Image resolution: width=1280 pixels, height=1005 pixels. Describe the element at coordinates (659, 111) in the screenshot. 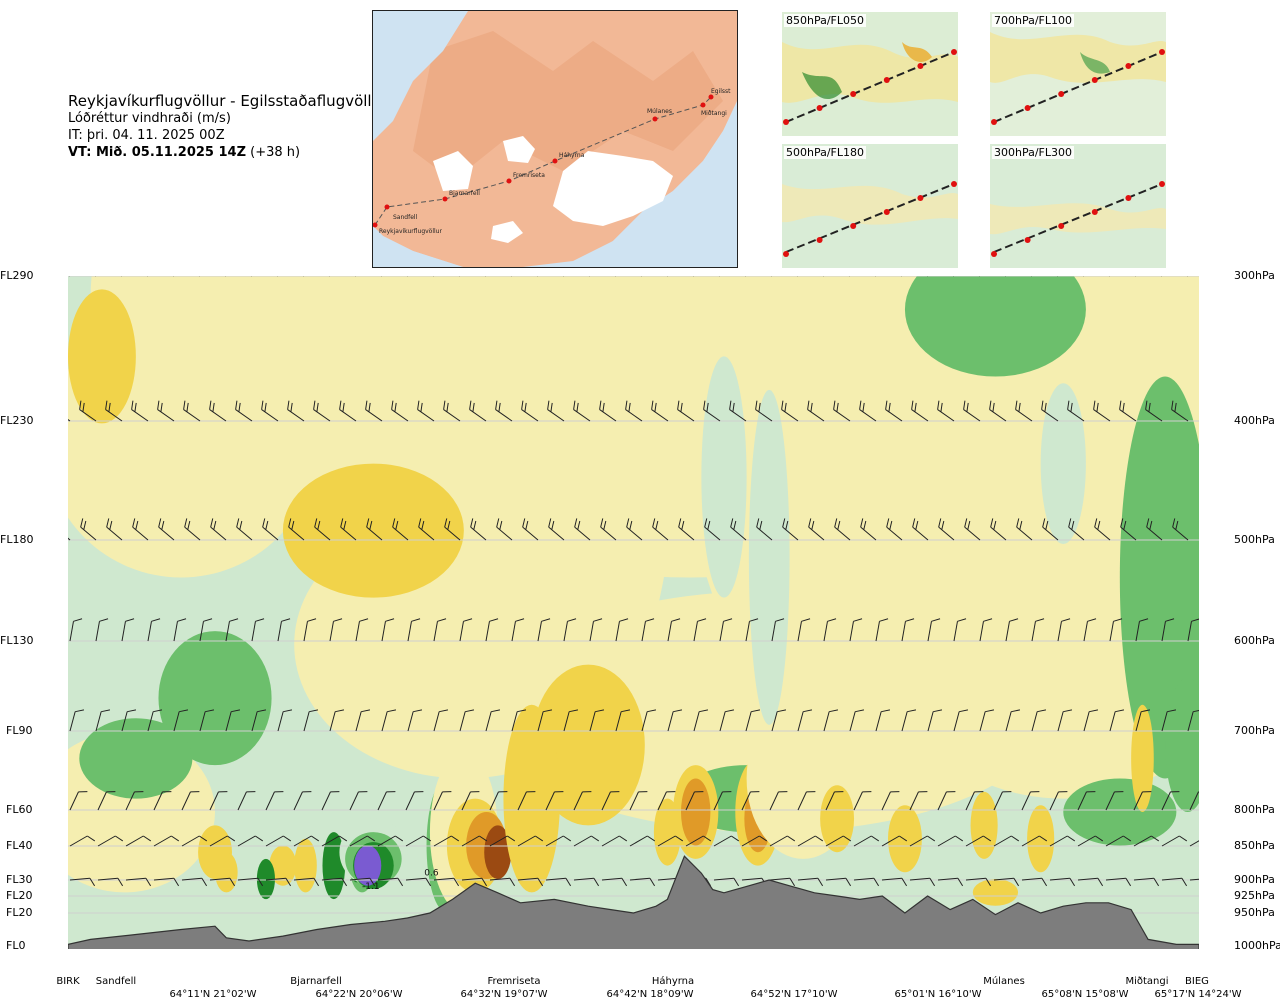

I see `map-point-label: Múlanes` at that location.